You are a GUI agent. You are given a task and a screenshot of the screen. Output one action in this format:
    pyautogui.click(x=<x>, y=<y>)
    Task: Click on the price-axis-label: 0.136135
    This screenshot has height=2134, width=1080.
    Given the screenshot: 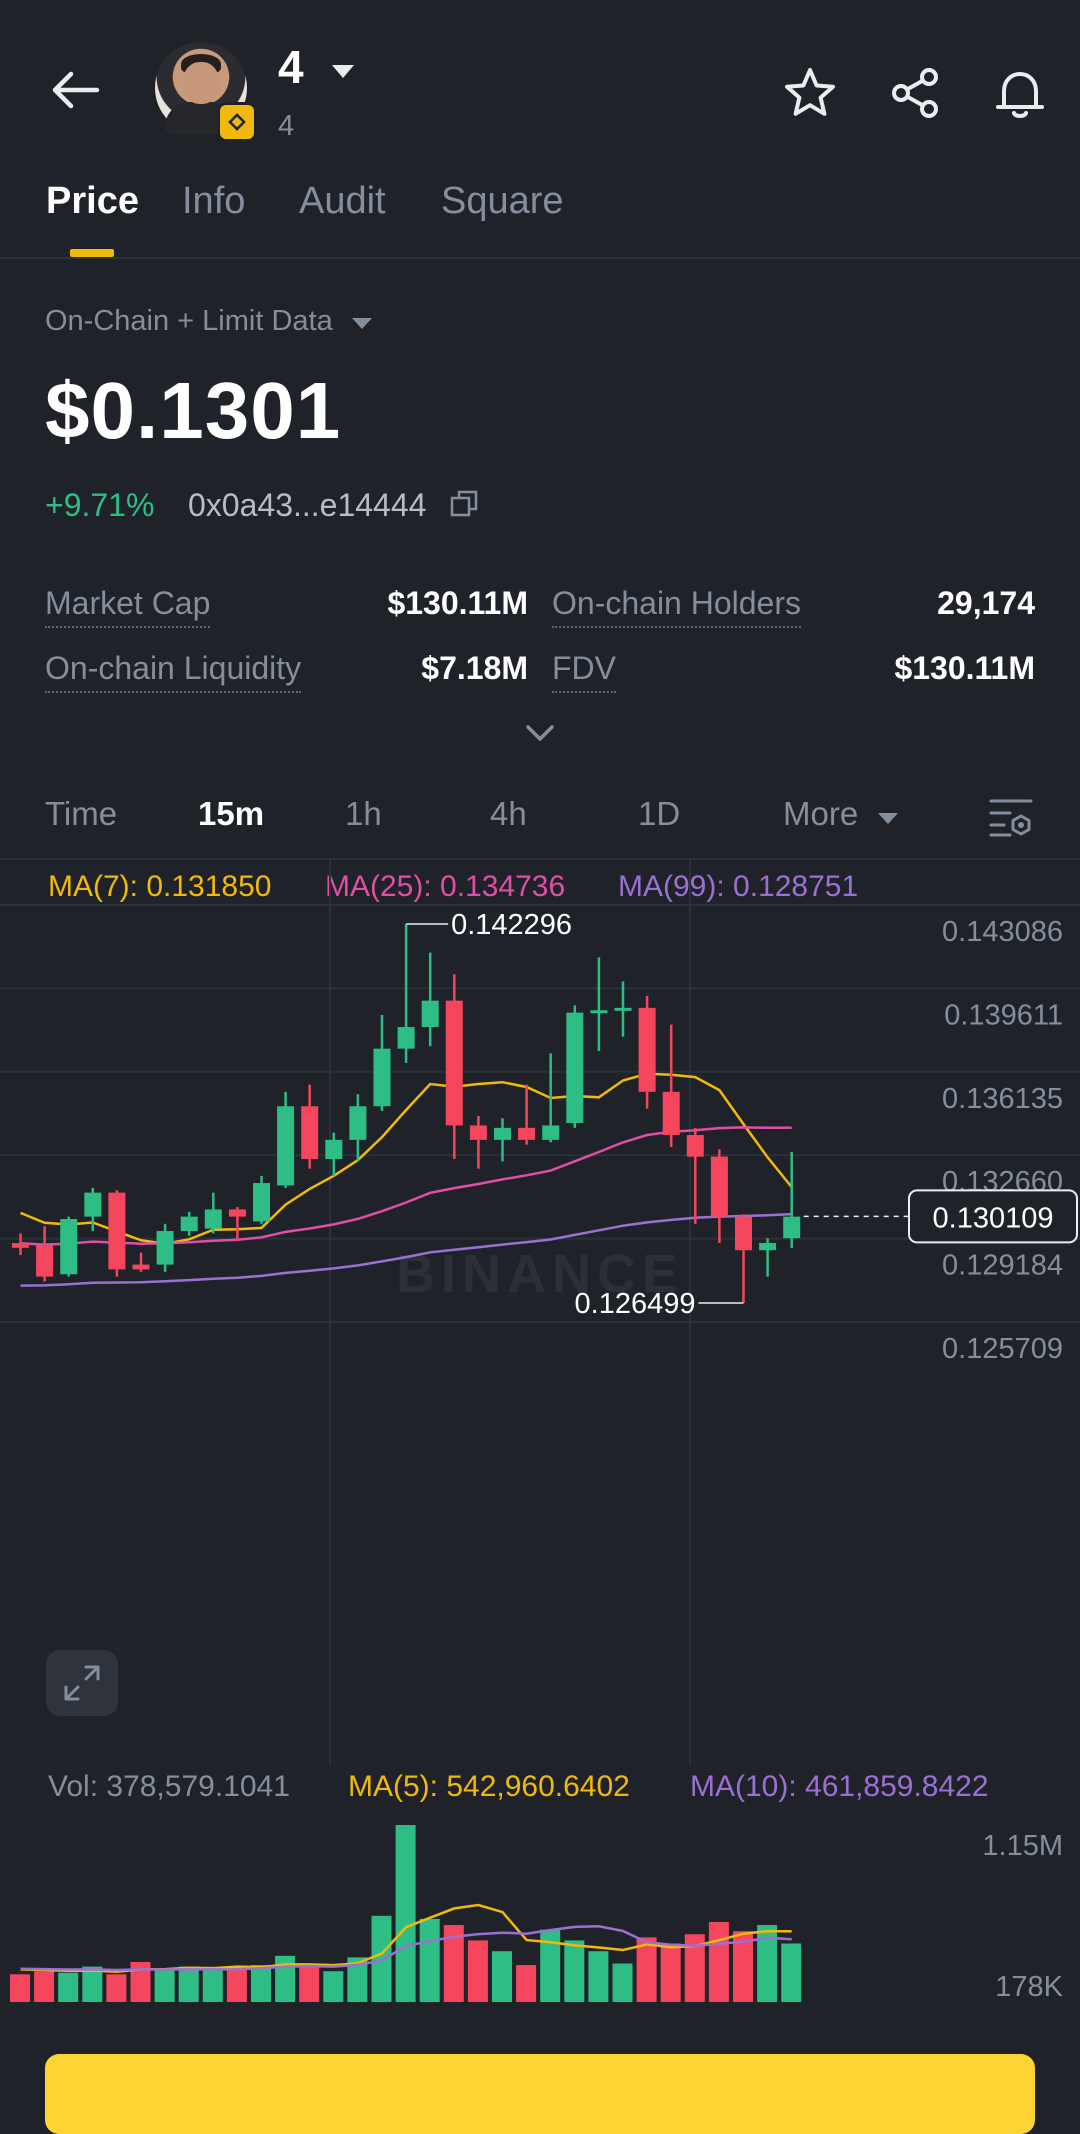 What is the action you would take?
    pyautogui.click(x=1002, y=1099)
    